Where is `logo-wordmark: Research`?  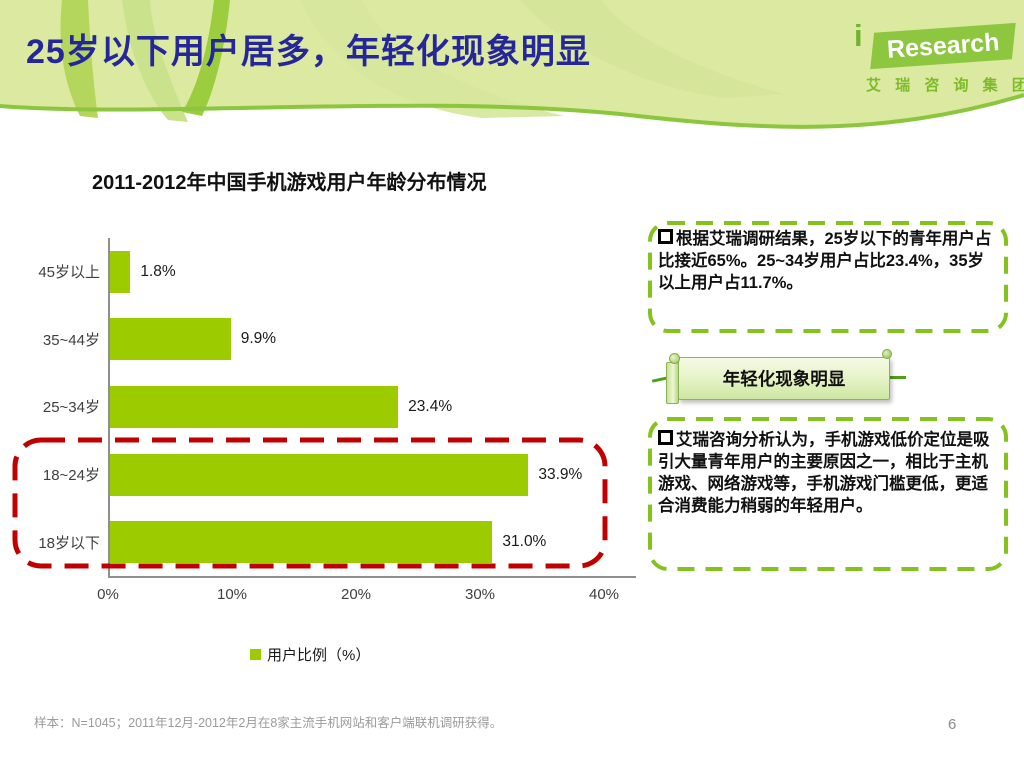
logo-wordmark: Research is located at coordinates (943, 45).